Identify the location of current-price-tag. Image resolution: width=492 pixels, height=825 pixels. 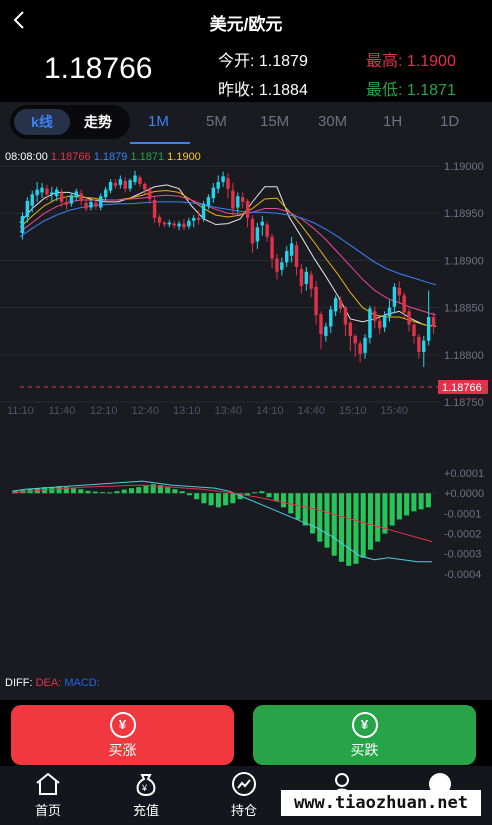
(463, 387).